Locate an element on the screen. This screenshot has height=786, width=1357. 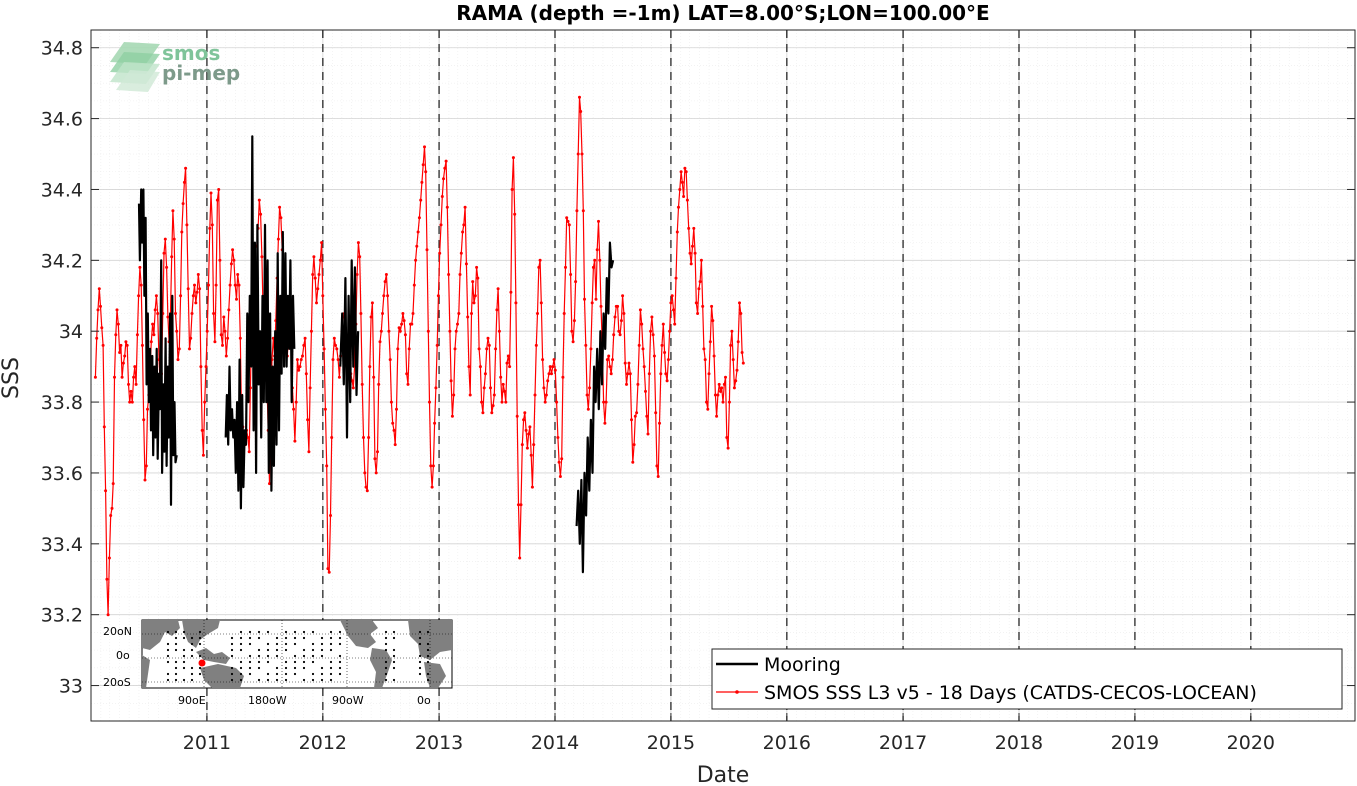
inset-map: 20oN 0o 20oS 90oE 180oW 90oW 0o is located at coordinates (278, 663).